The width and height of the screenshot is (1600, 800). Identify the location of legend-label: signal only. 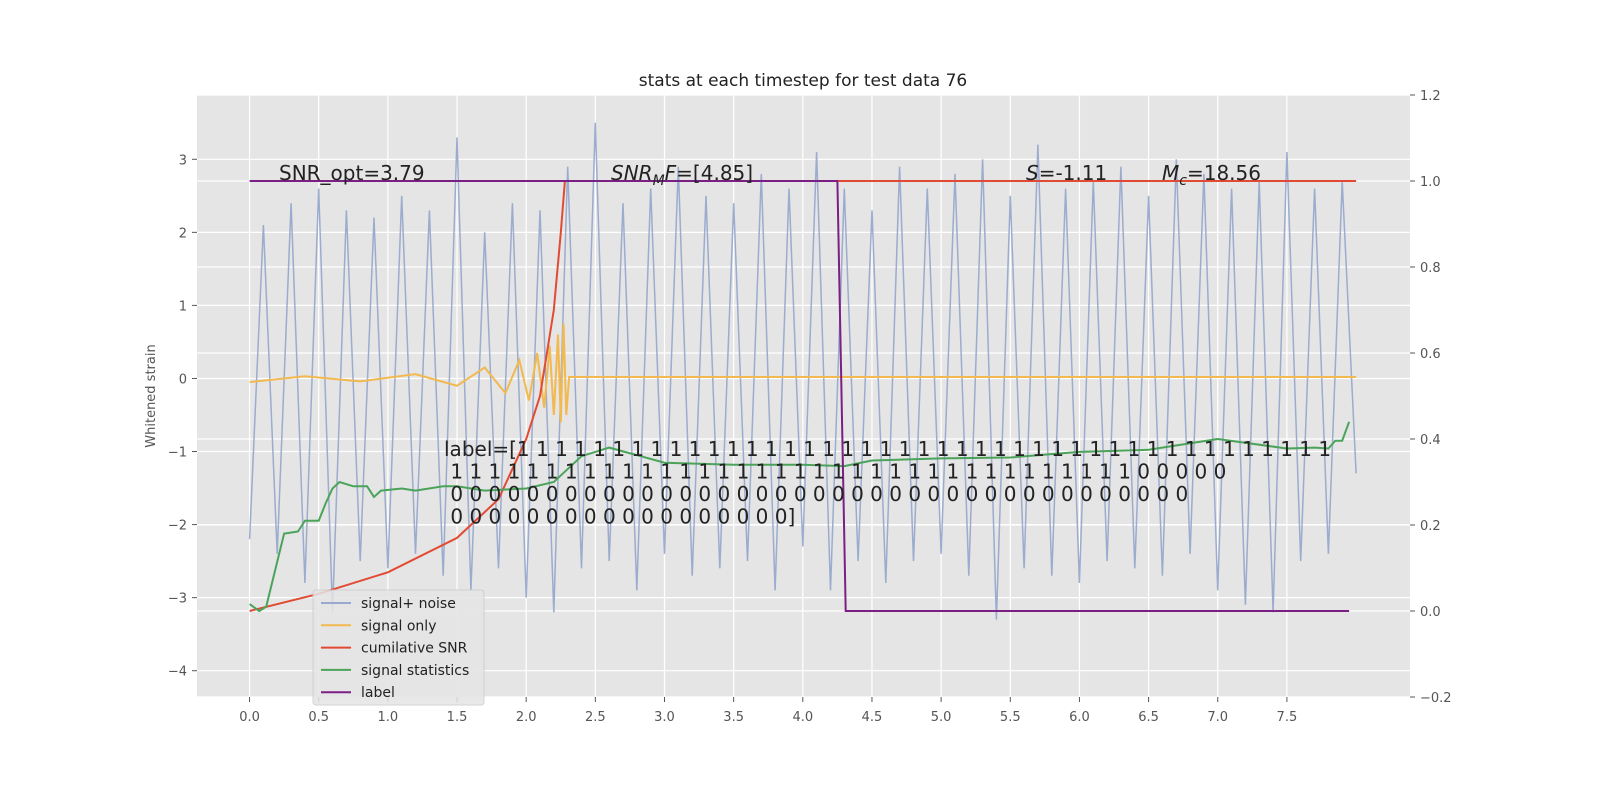
(398, 626).